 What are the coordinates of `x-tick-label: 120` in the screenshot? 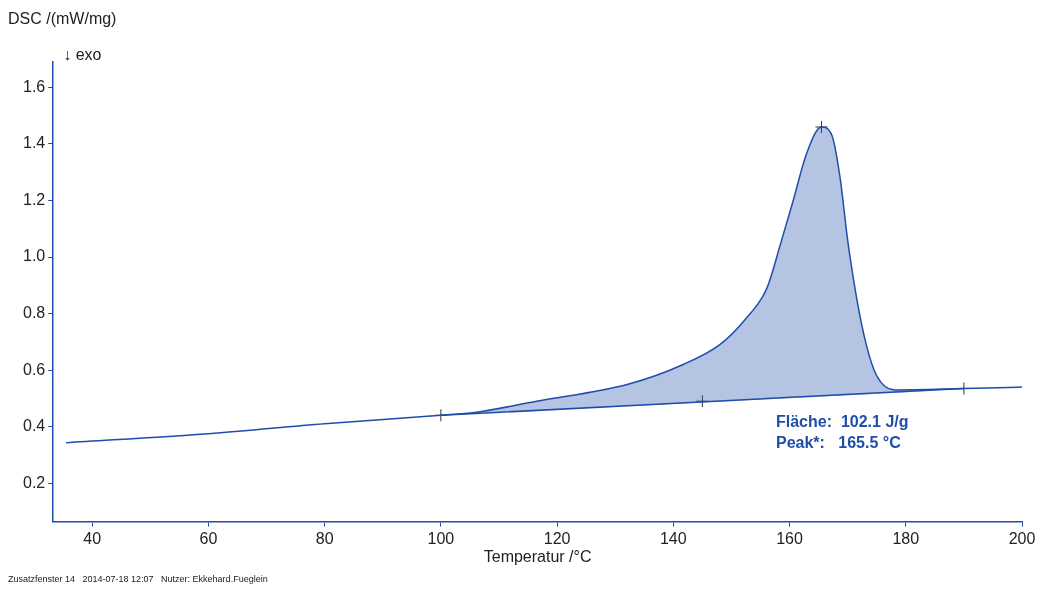 It's located at (557, 538).